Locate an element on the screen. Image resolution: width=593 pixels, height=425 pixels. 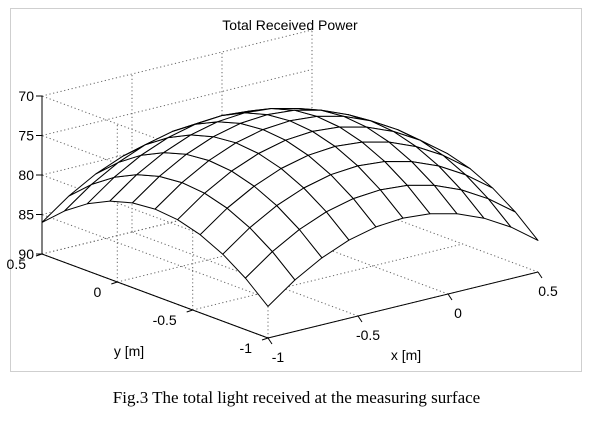
y-axis-line is located at coordinates (155, 296).